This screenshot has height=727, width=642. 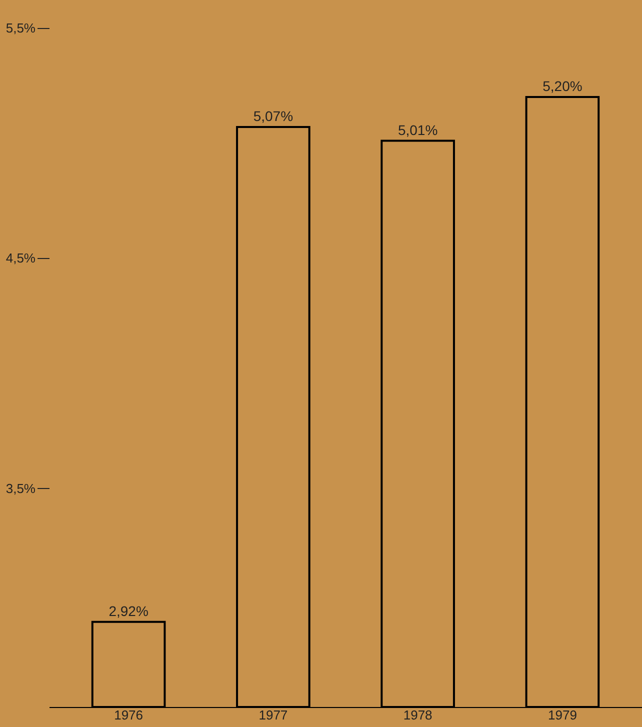 I want to click on data-label: 5,07%, so click(x=273, y=116).